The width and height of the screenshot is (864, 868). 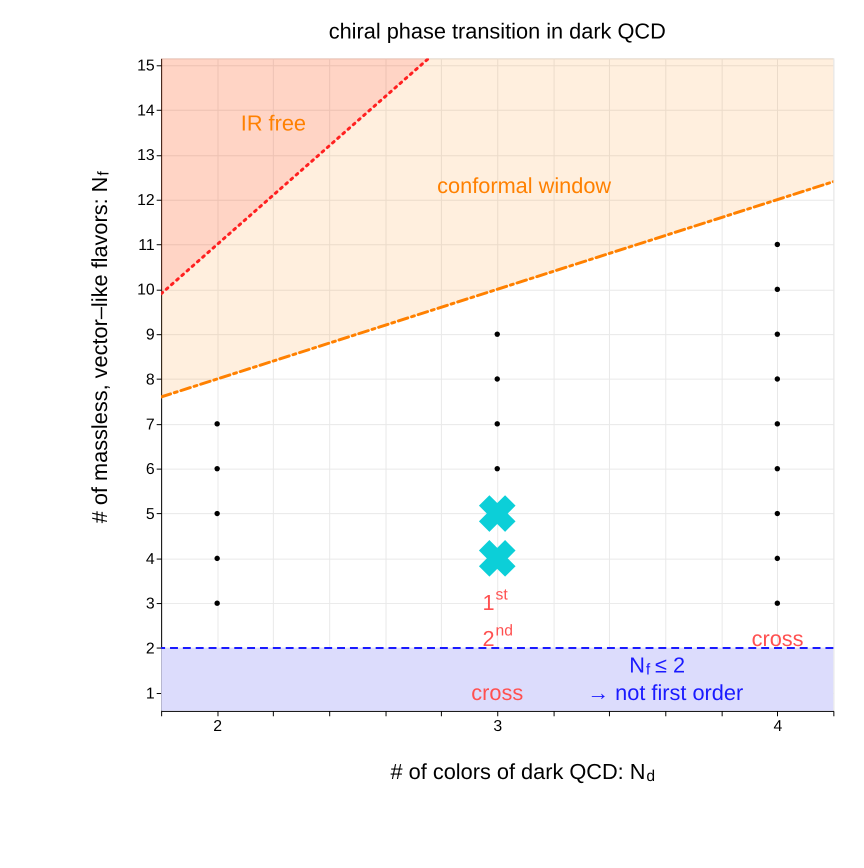 I want to click on y-tick-label: 11, so click(x=146, y=245).